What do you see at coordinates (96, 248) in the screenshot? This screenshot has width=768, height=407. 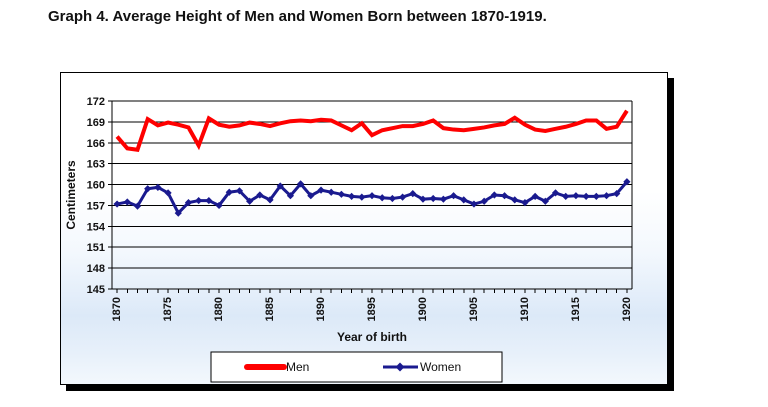 I see `y-axis-tick-label: 151` at bounding box center [96, 248].